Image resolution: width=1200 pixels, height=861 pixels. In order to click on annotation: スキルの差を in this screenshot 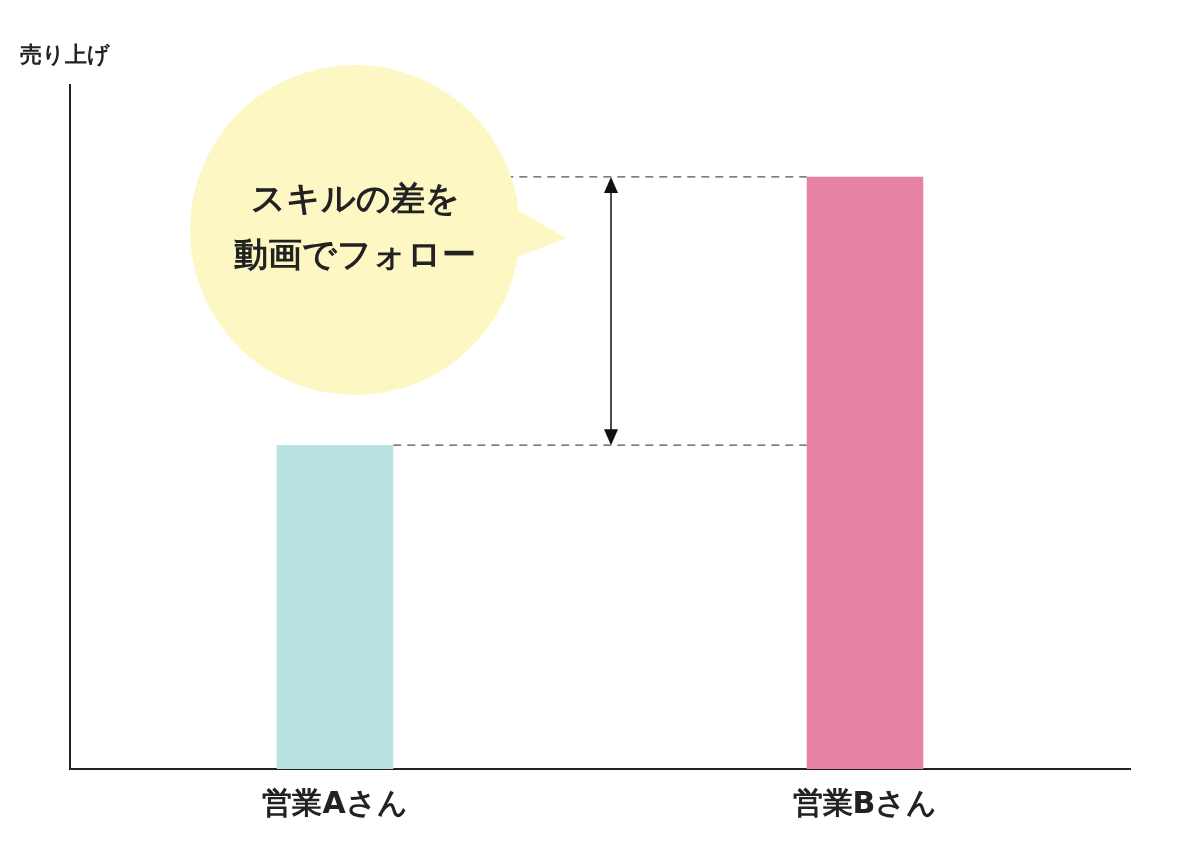, I will do `click(355, 198)`.